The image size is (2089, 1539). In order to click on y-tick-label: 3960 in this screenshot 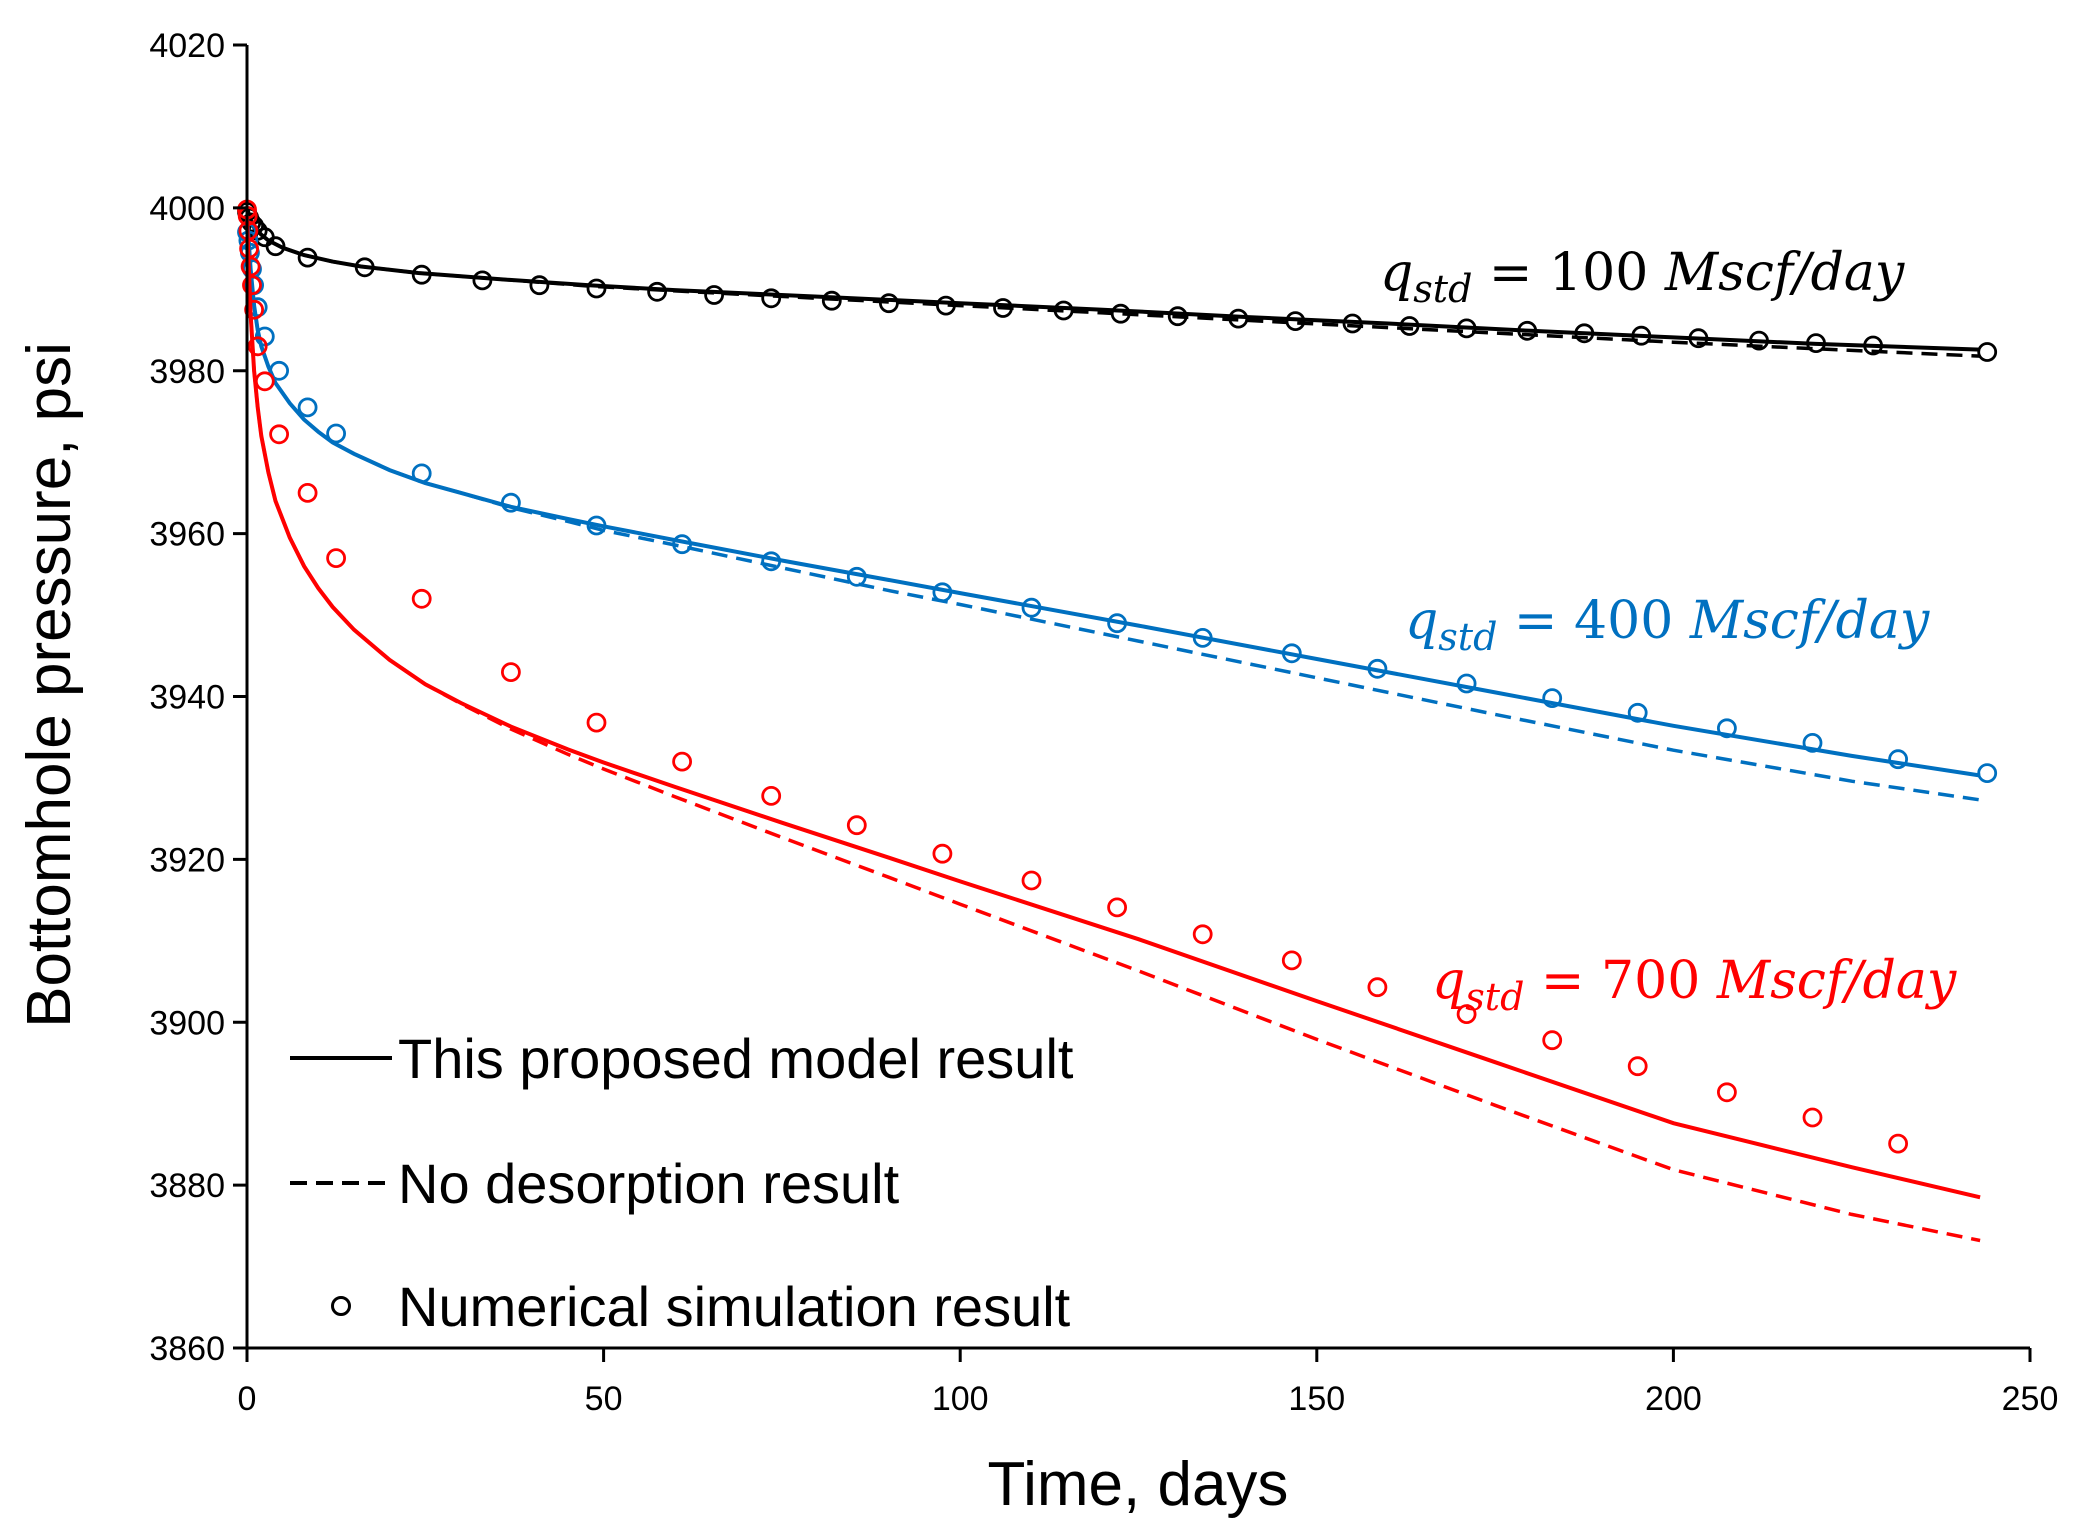, I will do `click(187, 535)`.